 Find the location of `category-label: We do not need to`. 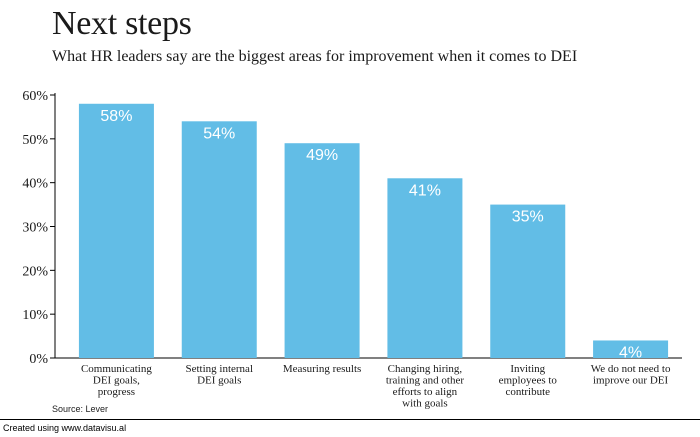

category-label: We do not need to is located at coordinates (631, 369).